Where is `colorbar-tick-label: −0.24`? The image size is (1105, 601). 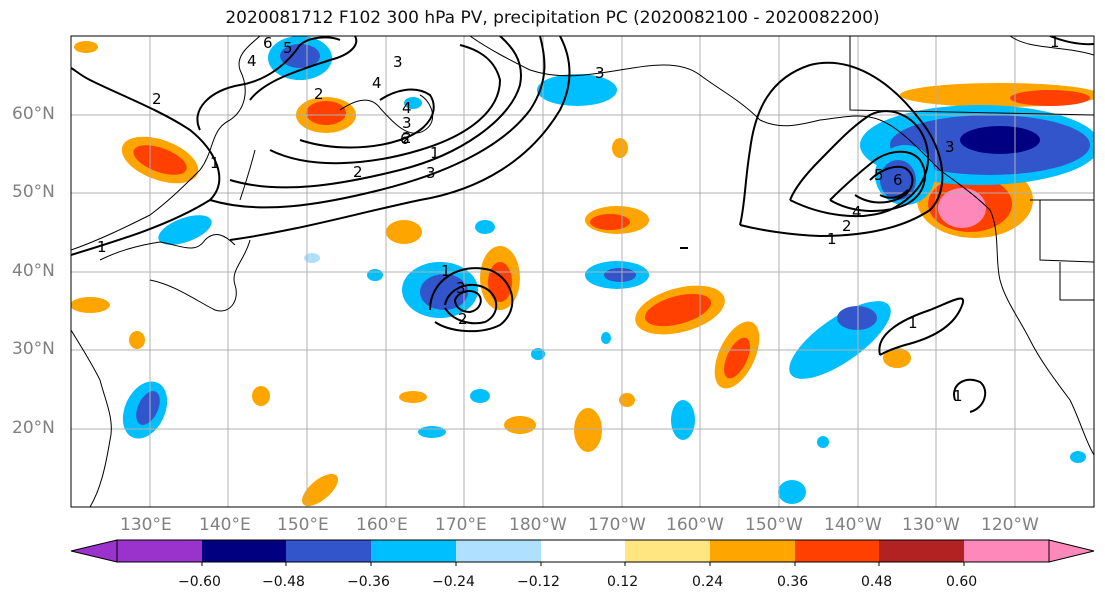
colorbar-tick-label: −0.24 is located at coordinates (453, 582).